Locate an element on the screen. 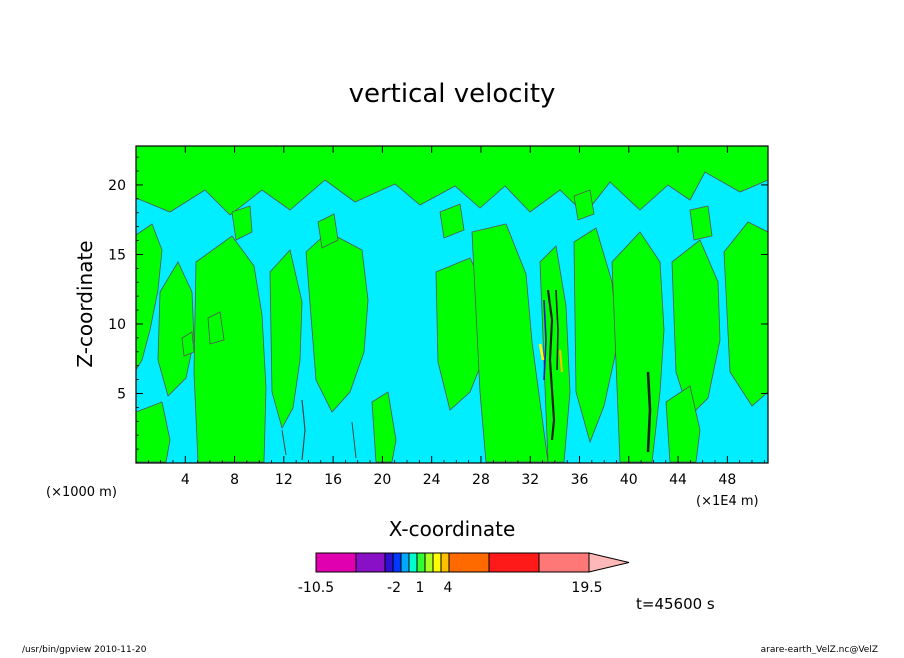 This screenshot has width=904, height=658. colorbar-label: 4 is located at coordinates (448, 588).